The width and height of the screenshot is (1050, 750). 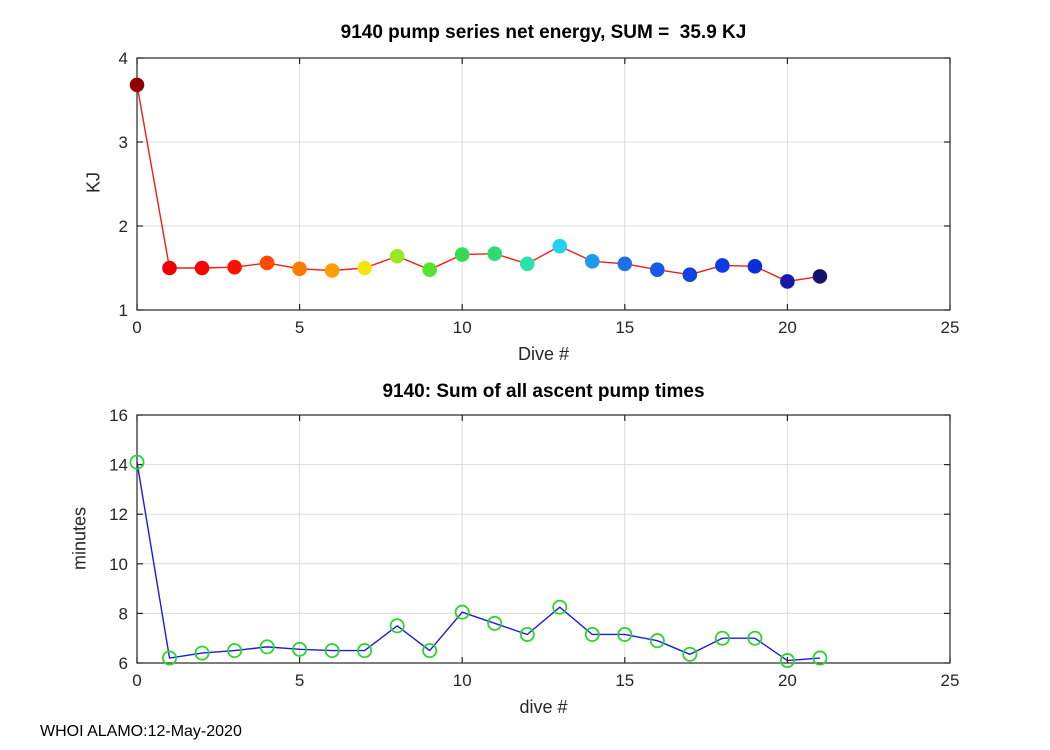 What do you see at coordinates (118, 514) in the screenshot?
I see `y-tick-label: 12` at bounding box center [118, 514].